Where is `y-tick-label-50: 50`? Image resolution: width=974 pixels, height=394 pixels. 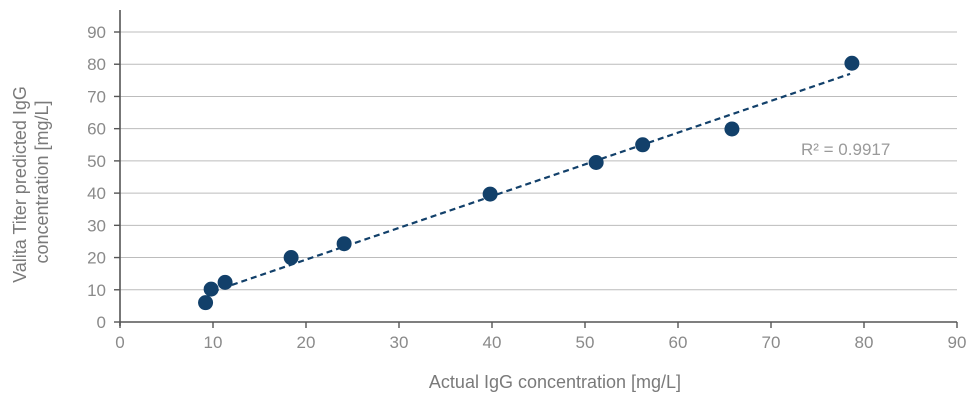 y-tick-label-50: 50 is located at coordinates (96, 161).